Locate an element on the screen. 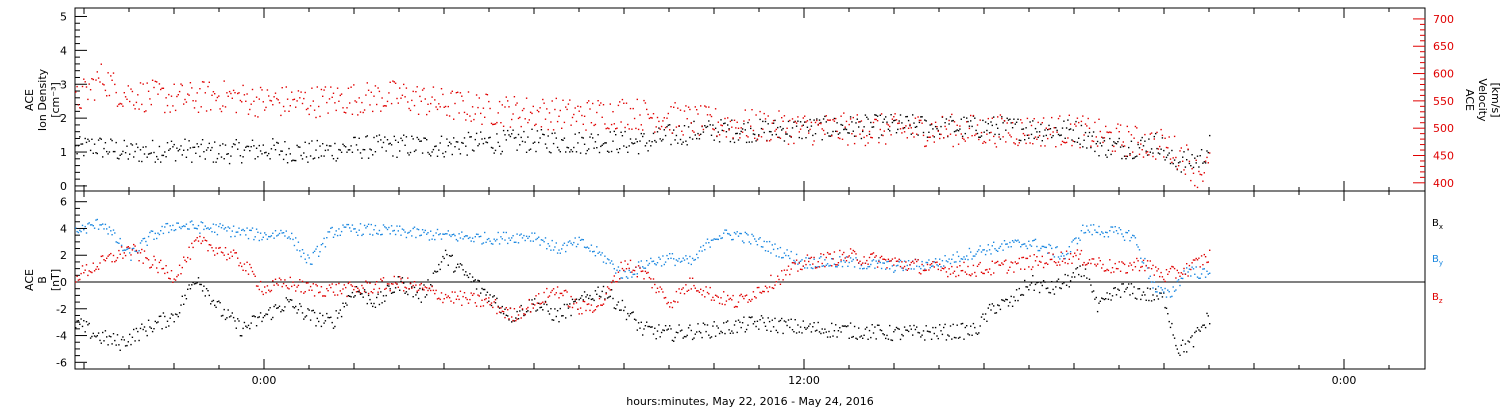 This screenshot has height=410, width=1500. velocity-tick-label: 700 is located at coordinates (1443, 19).